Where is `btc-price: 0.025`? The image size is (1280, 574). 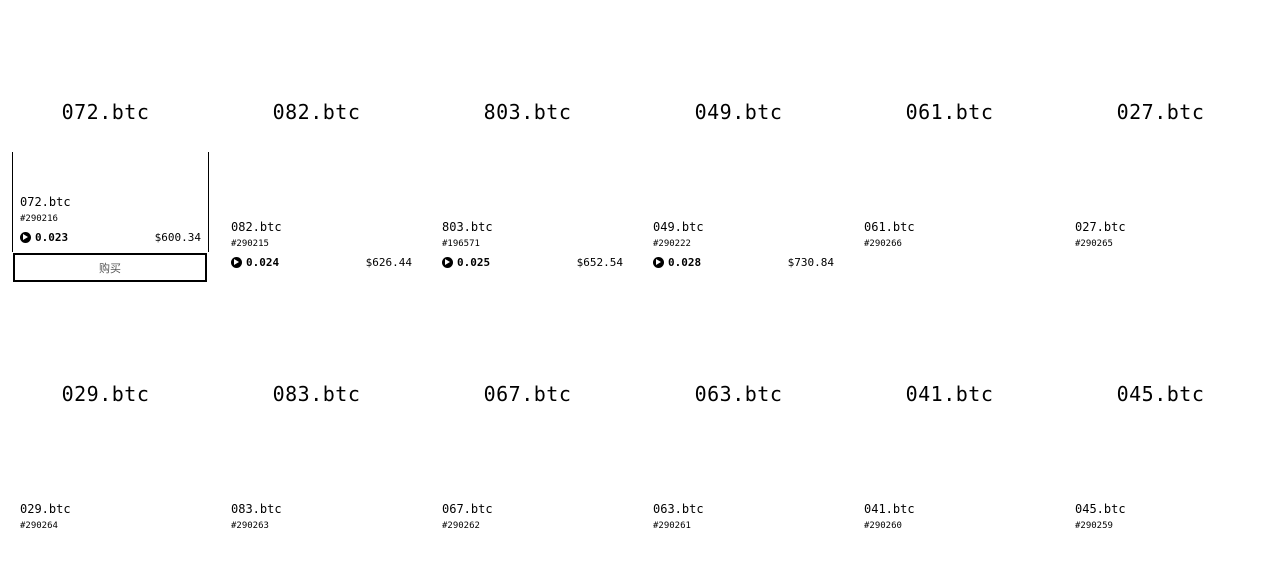 btc-price: 0.025 is located at coordinates (466, 262).